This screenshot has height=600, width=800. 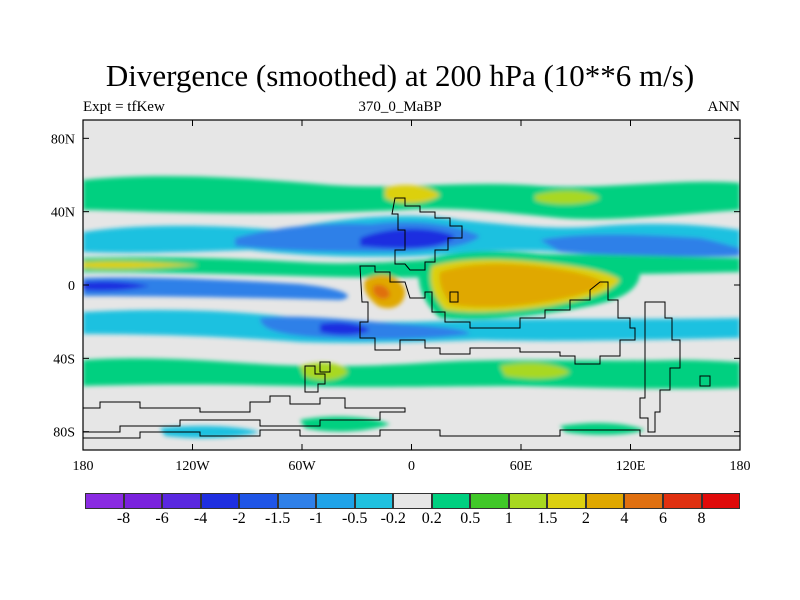 I want to click on coastline-antarctic-south, so click(x=411, y=434).